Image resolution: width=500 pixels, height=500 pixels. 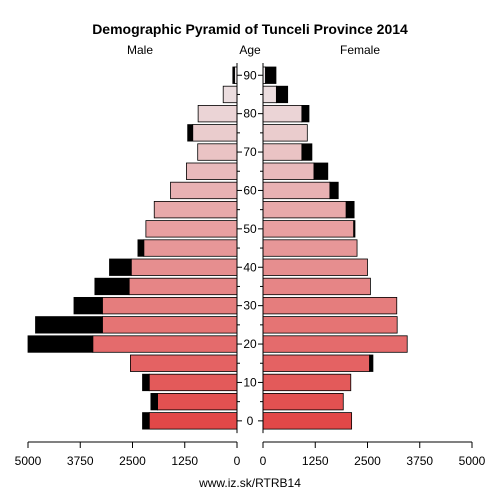 What do you see at coordinates (249, 483) in the screenshot?
I see `source-footer: www.iz.sk/RTRB14` at bounding box center [249, 483].